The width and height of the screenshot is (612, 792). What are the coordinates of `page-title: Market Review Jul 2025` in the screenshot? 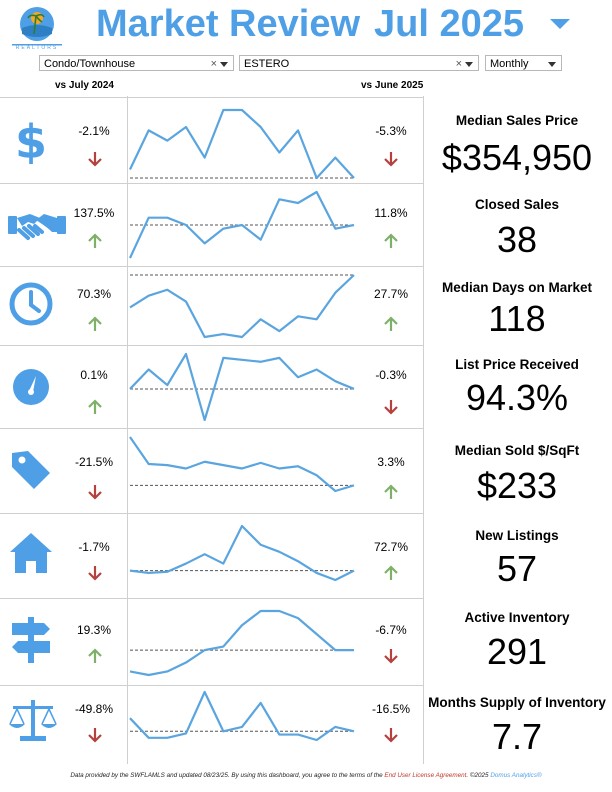 It's located at (310, 24).